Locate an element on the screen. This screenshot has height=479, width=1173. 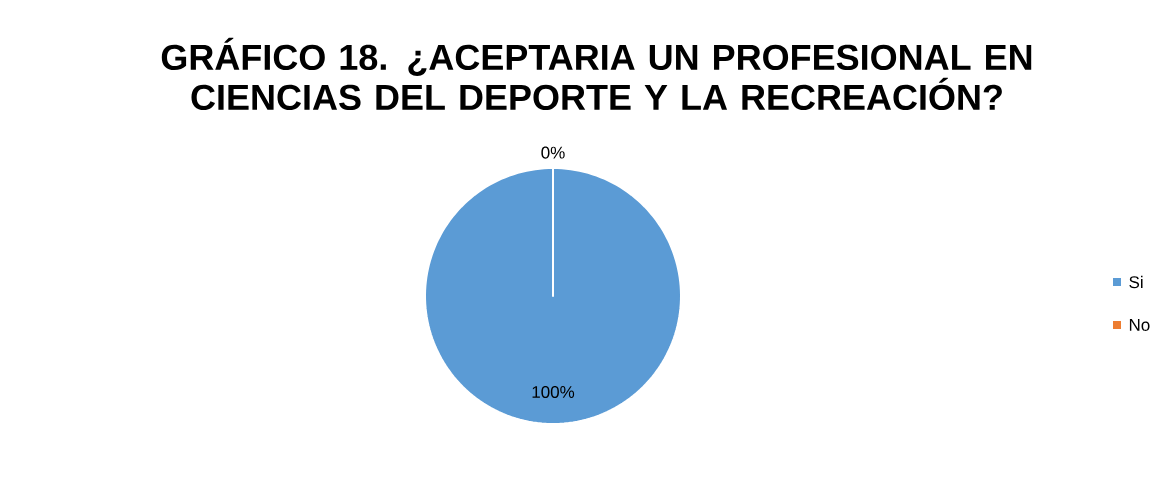
text: 0% is located at coordinates (553, 152).